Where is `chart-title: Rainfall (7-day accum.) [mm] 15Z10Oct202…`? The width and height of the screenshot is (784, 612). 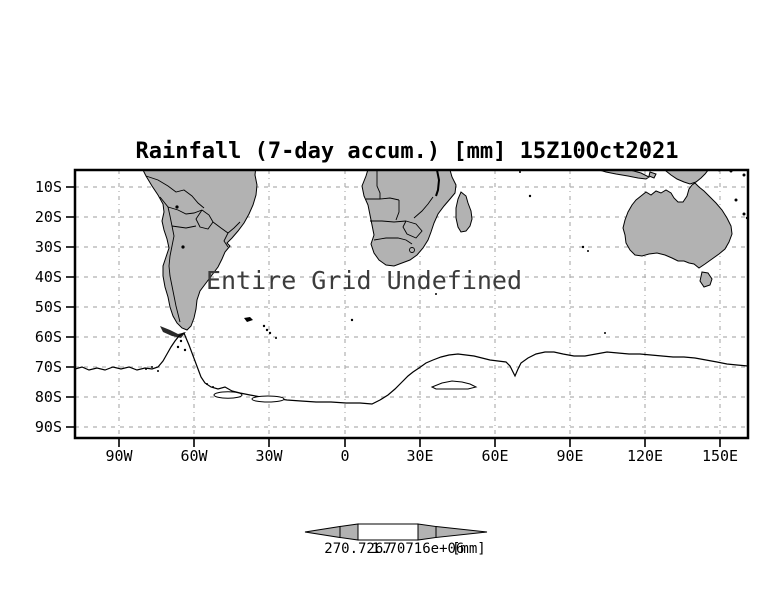 chart-title: Rainfall (7-day accum.) [mm] 15Z10Oct202… is located at coordinates (406, 151).